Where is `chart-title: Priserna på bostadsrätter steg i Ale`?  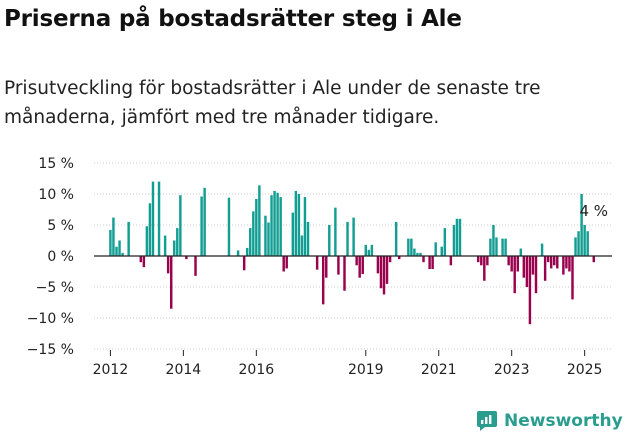
chart-title: Priserna på bostadsrätter steg i Ale is located at coordinates (233, 19).